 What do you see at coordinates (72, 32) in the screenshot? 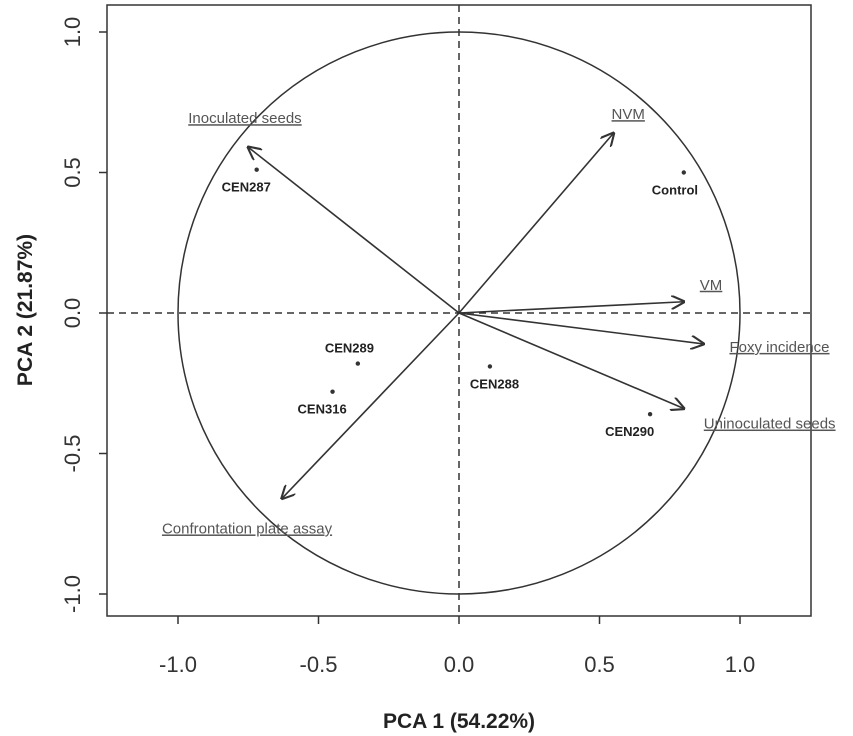
I see `y-tick-label: 1.0` at bounding box center [72, 32].